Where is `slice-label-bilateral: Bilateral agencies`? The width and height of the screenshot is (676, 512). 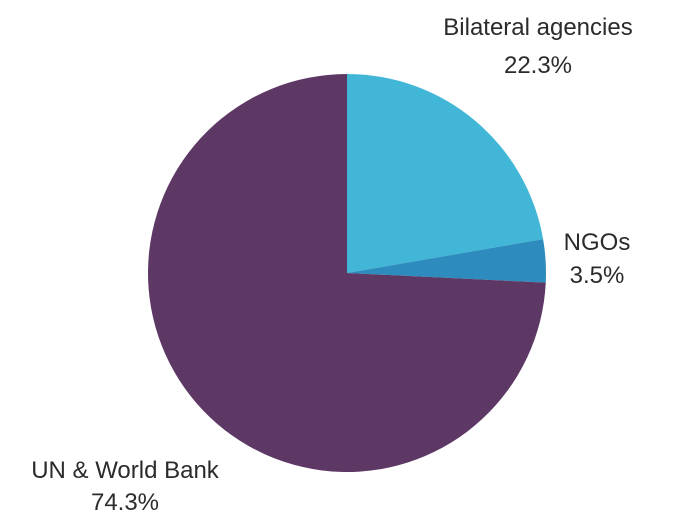
slice-label-bilateral: Bilateral agencies is located at coordinates (537, 27).